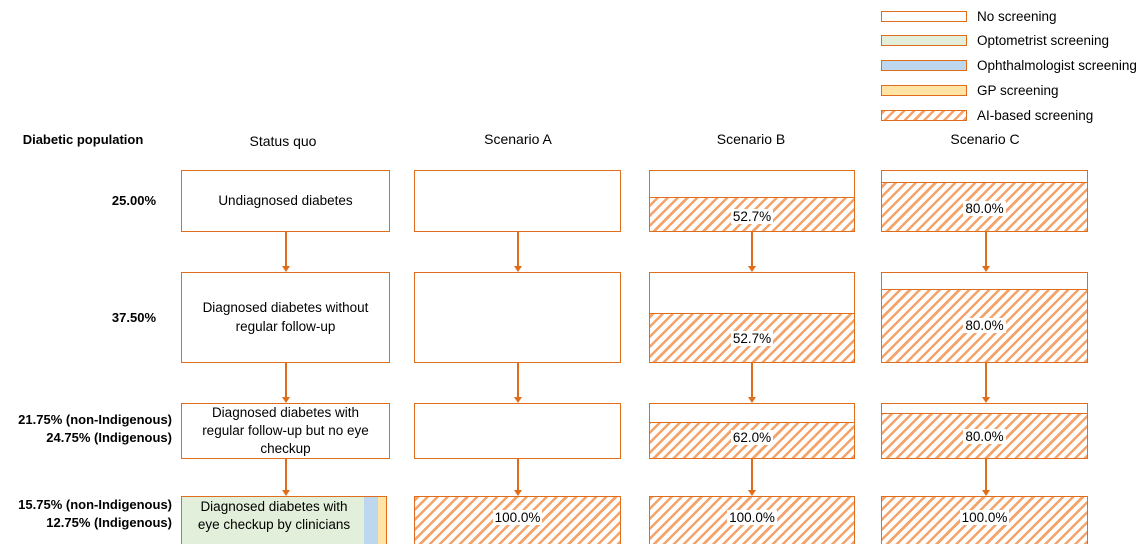  What do you see at coordinates (133, 317) in the screenshot?
I see `row-label-value: 37.50%` at bounding box center [133, 317].